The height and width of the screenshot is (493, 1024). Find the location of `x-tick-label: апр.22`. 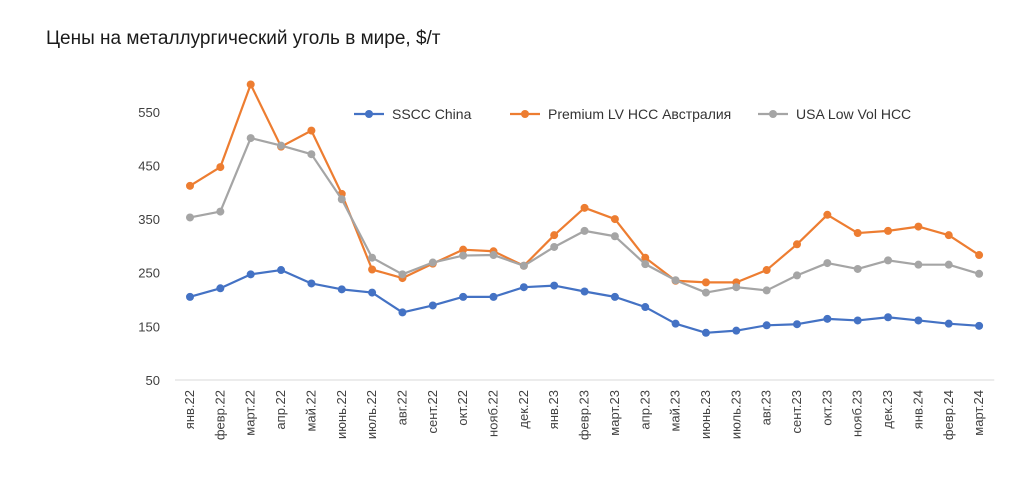

x-tick-label: апр.22 is located at coordinates (280, 410).